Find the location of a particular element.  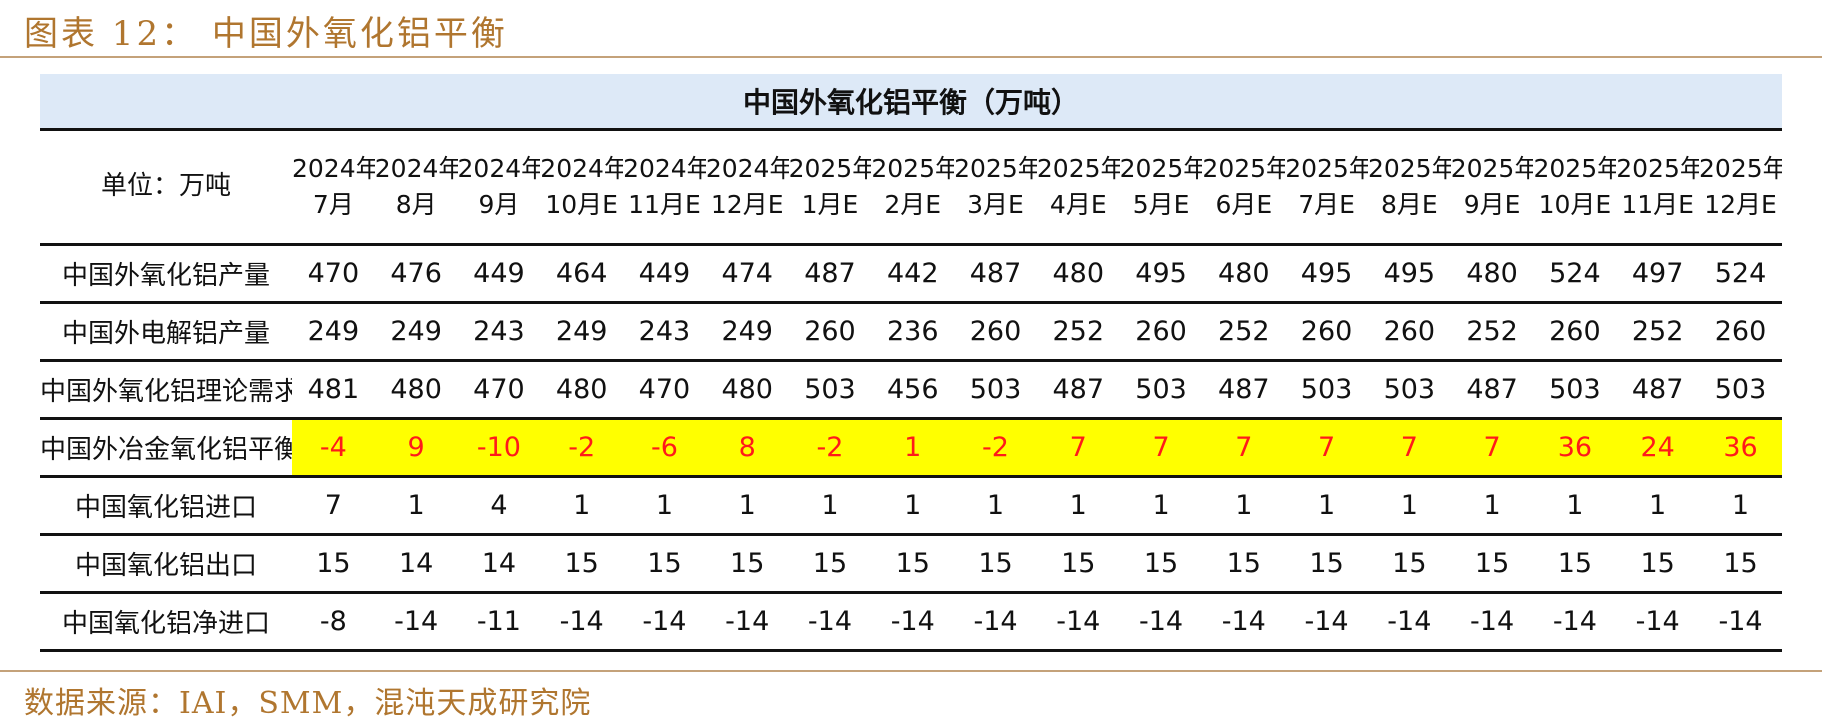

column-header: 2024年 8月 is located at coordinates (416, 187).